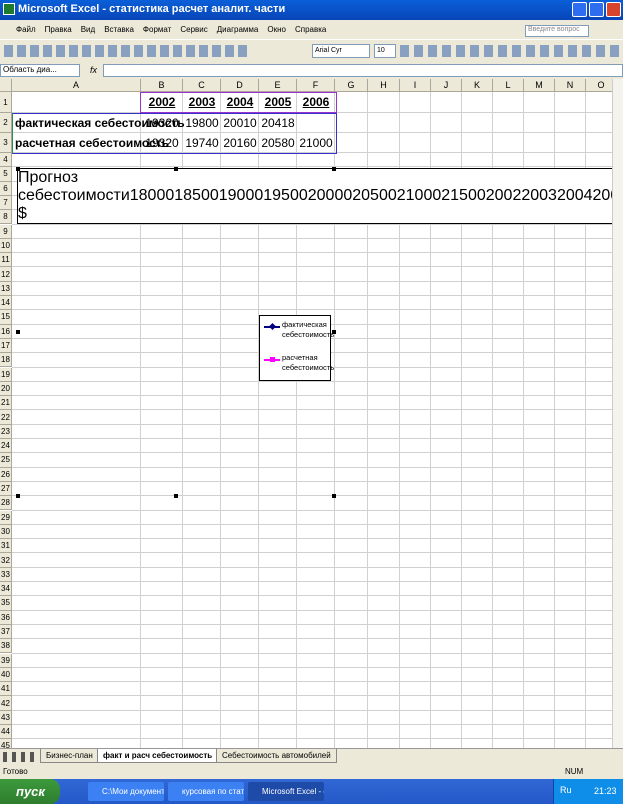  I want to click on row-header: 10, so click(6, 246).